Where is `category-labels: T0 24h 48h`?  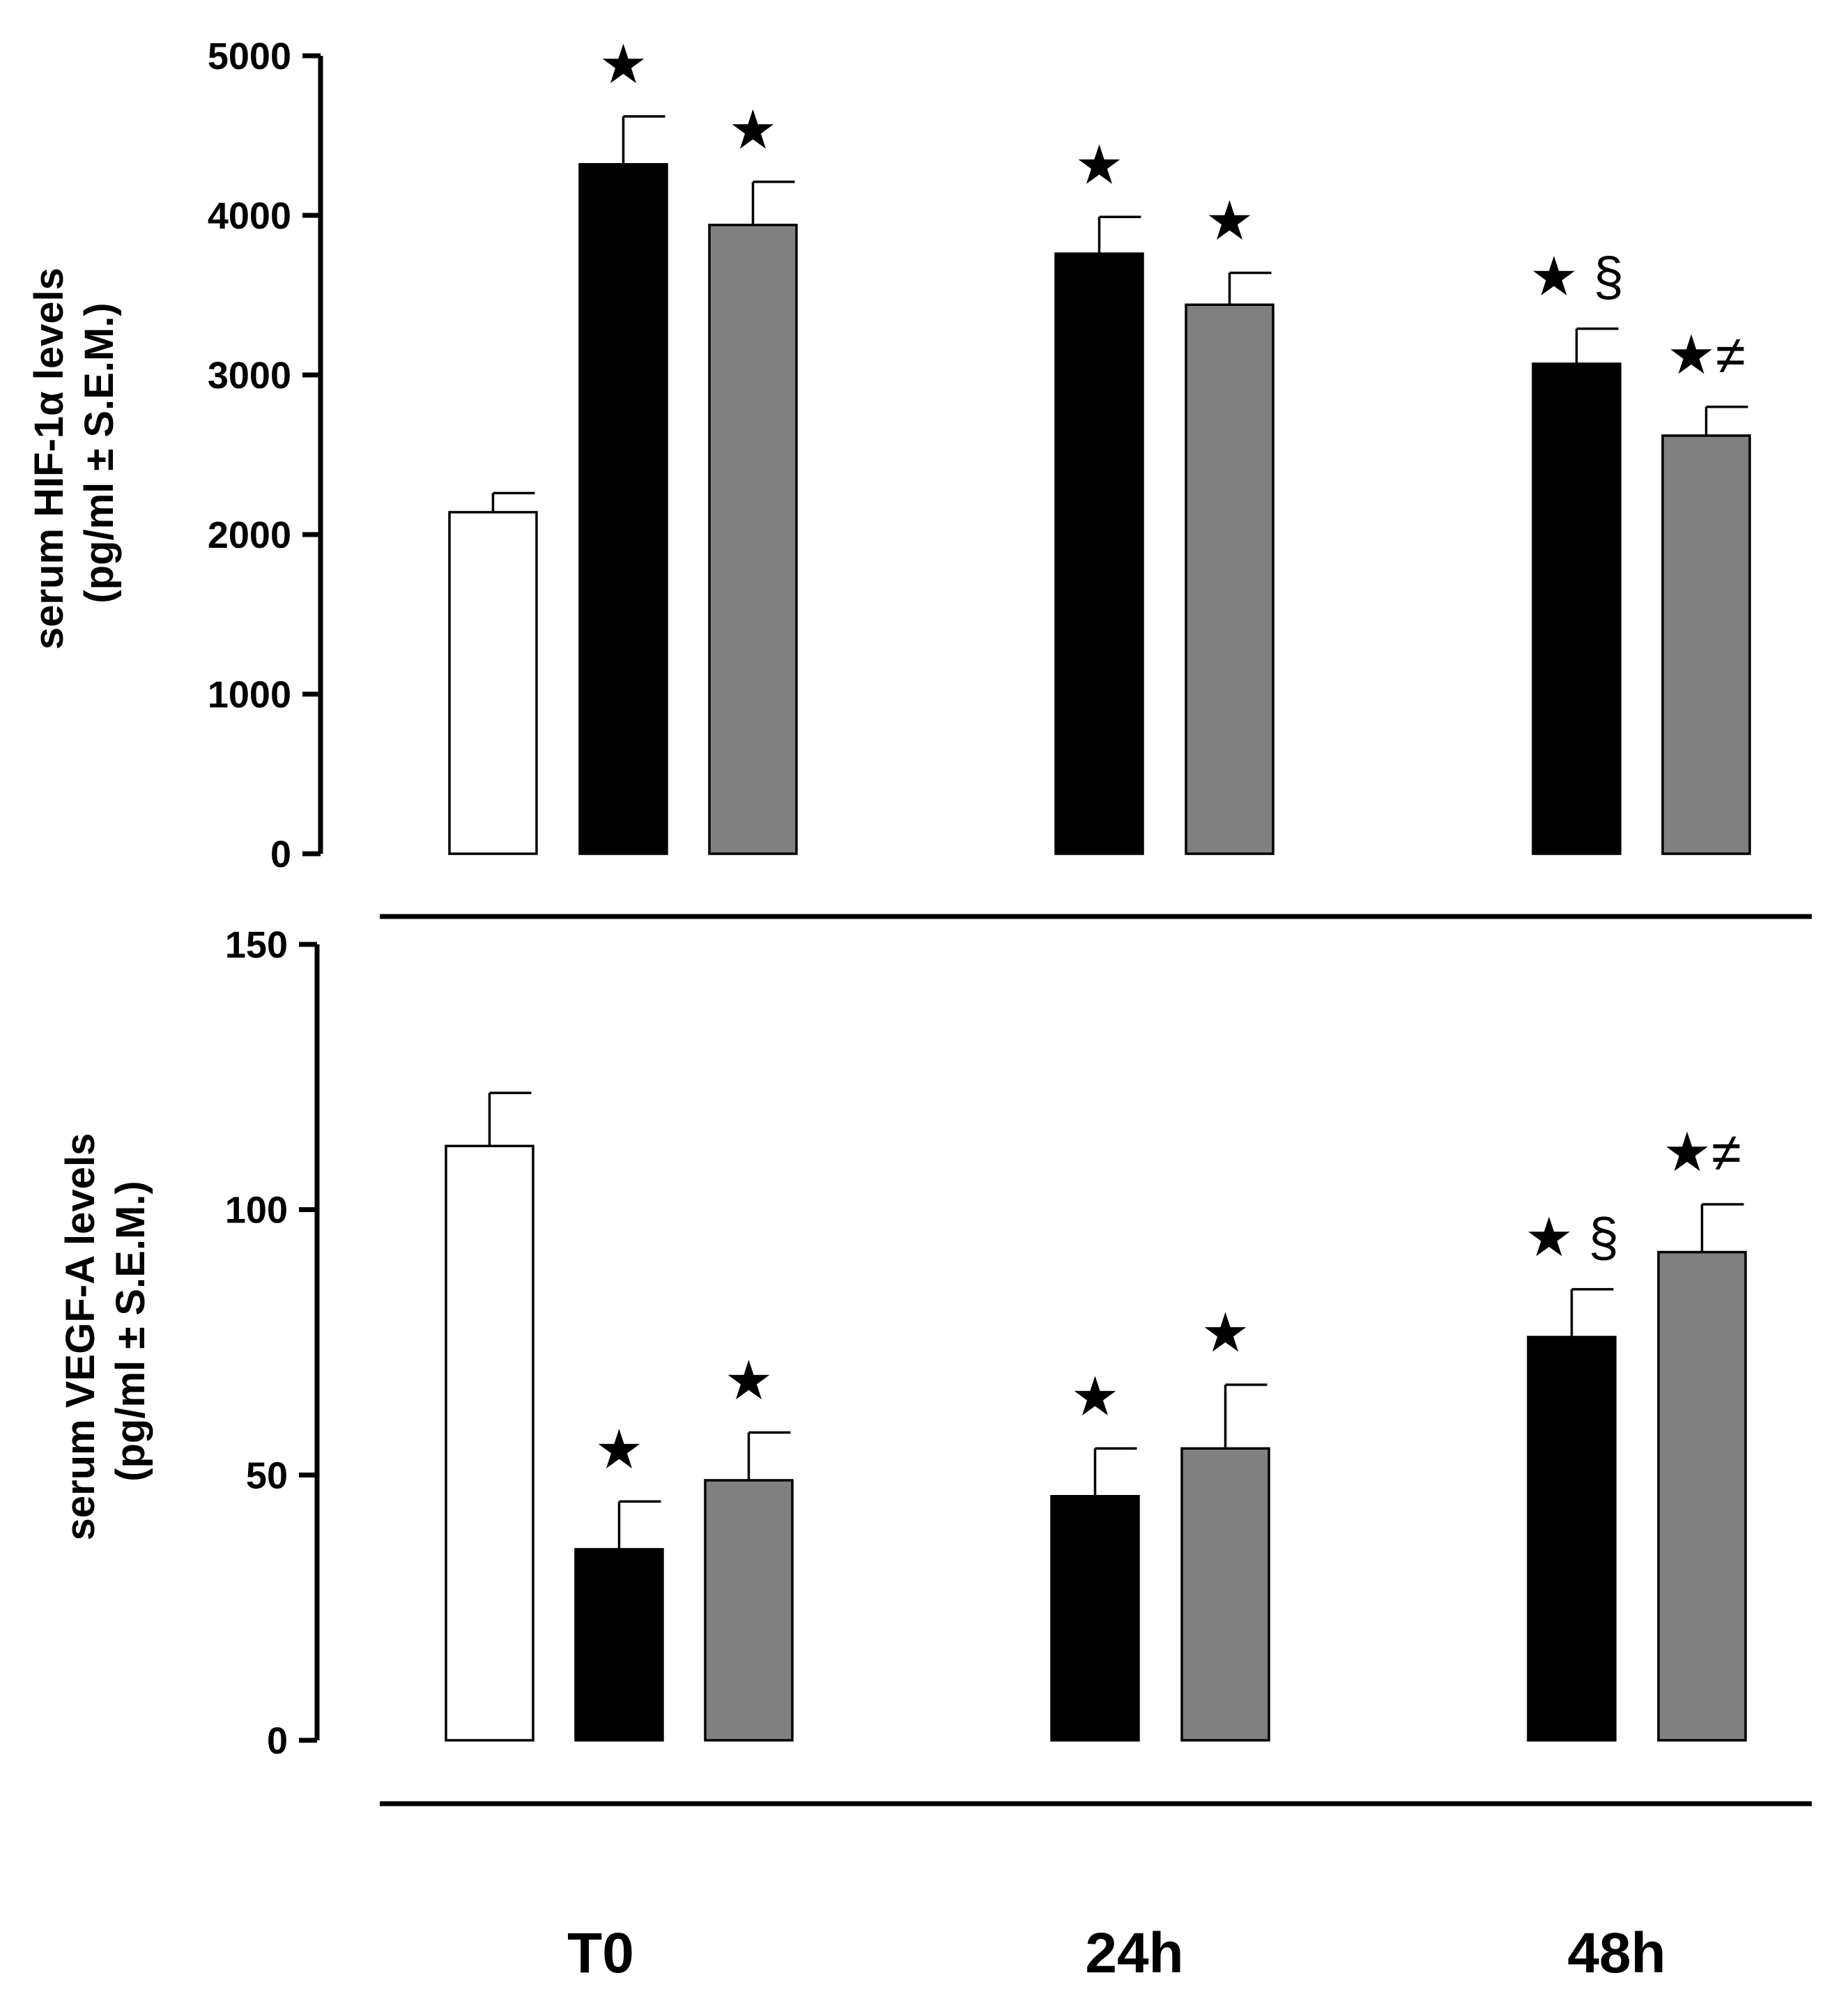
category-labels: T0 24h 48h is located at coordinates (1116, 1953).